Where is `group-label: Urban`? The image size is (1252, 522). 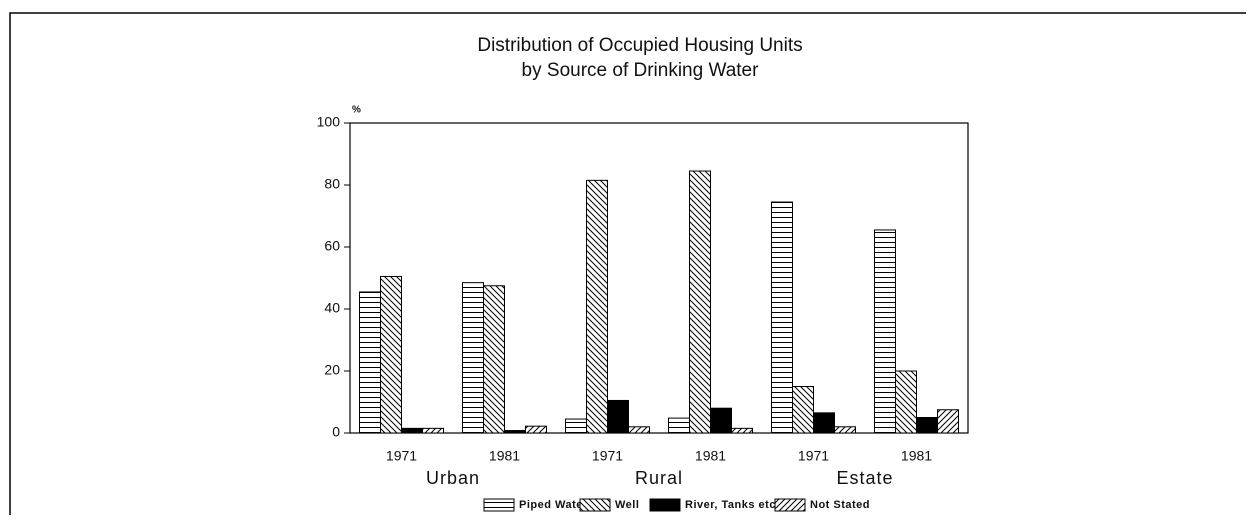 group-label: Urban is located at coordinates (453, 478).